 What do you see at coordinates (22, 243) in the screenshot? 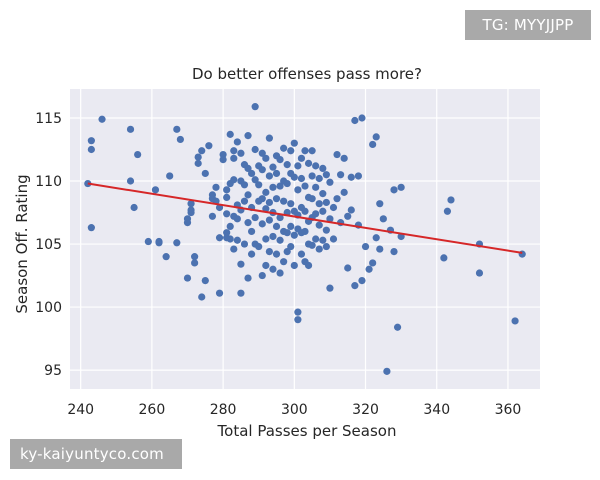
I see `y-axis-label: Season Off. Rating` at bounding box center [22, 243].